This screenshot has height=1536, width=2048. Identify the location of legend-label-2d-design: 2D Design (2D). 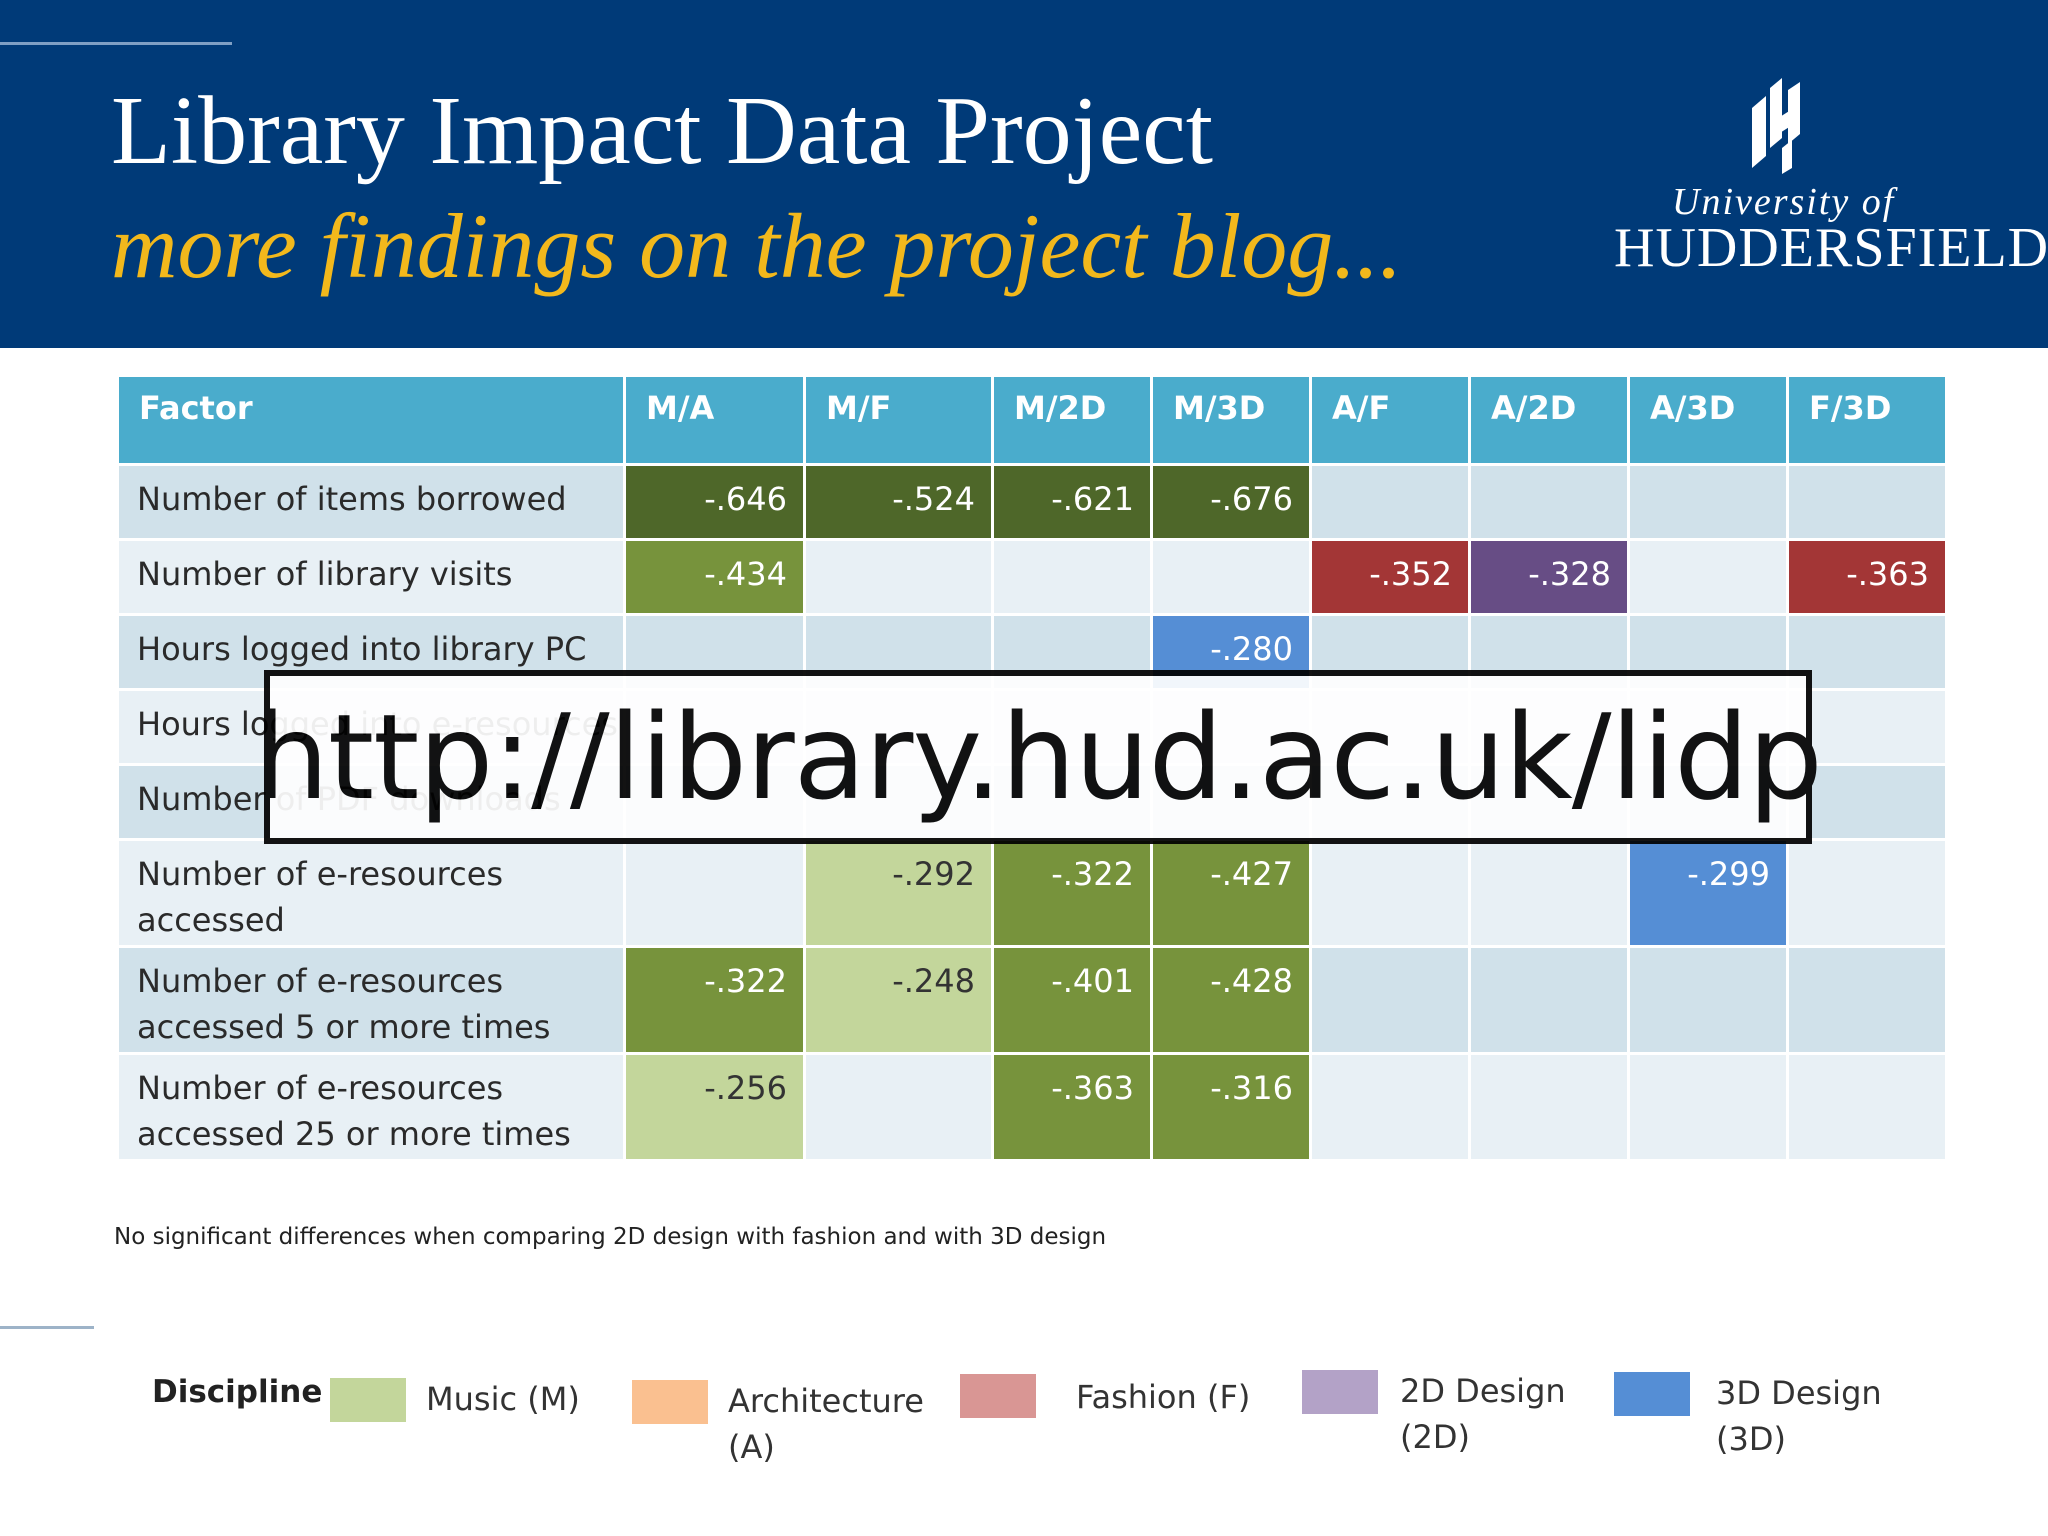
(1483, 1414).